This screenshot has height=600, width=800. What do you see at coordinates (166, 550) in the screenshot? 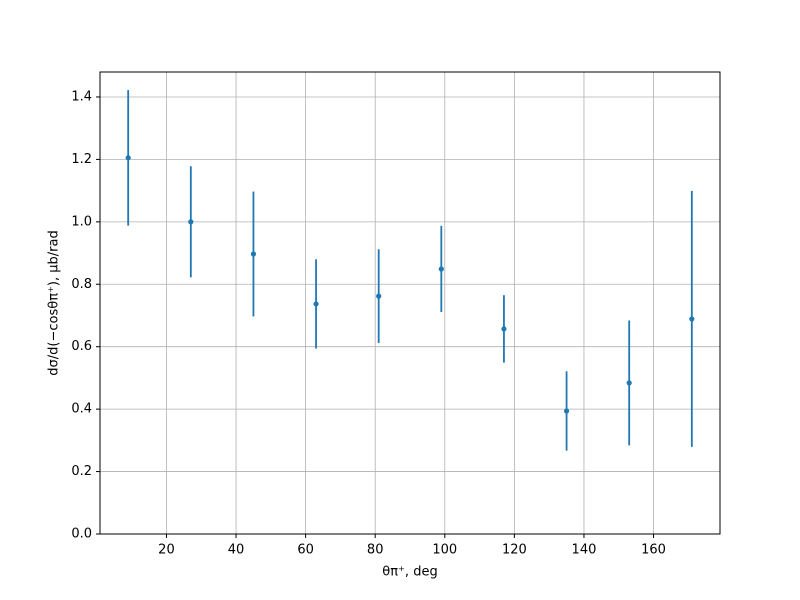
I see `x-tick-label: 20` at bounding box center [166, 550].